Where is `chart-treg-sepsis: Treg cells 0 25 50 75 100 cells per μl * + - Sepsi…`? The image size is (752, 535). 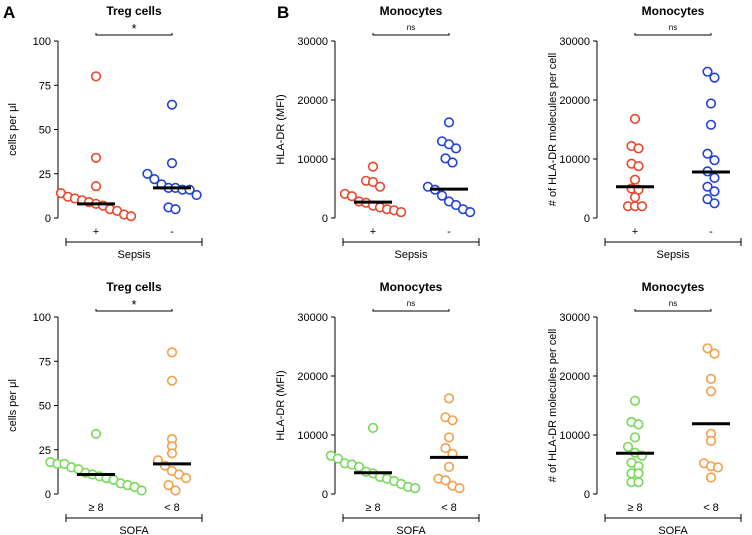 chart-treg-sepsis: Treg cells 0 25 50 75 100 cells per μl * + - Sepsi… is located at coordinates (105, 132).